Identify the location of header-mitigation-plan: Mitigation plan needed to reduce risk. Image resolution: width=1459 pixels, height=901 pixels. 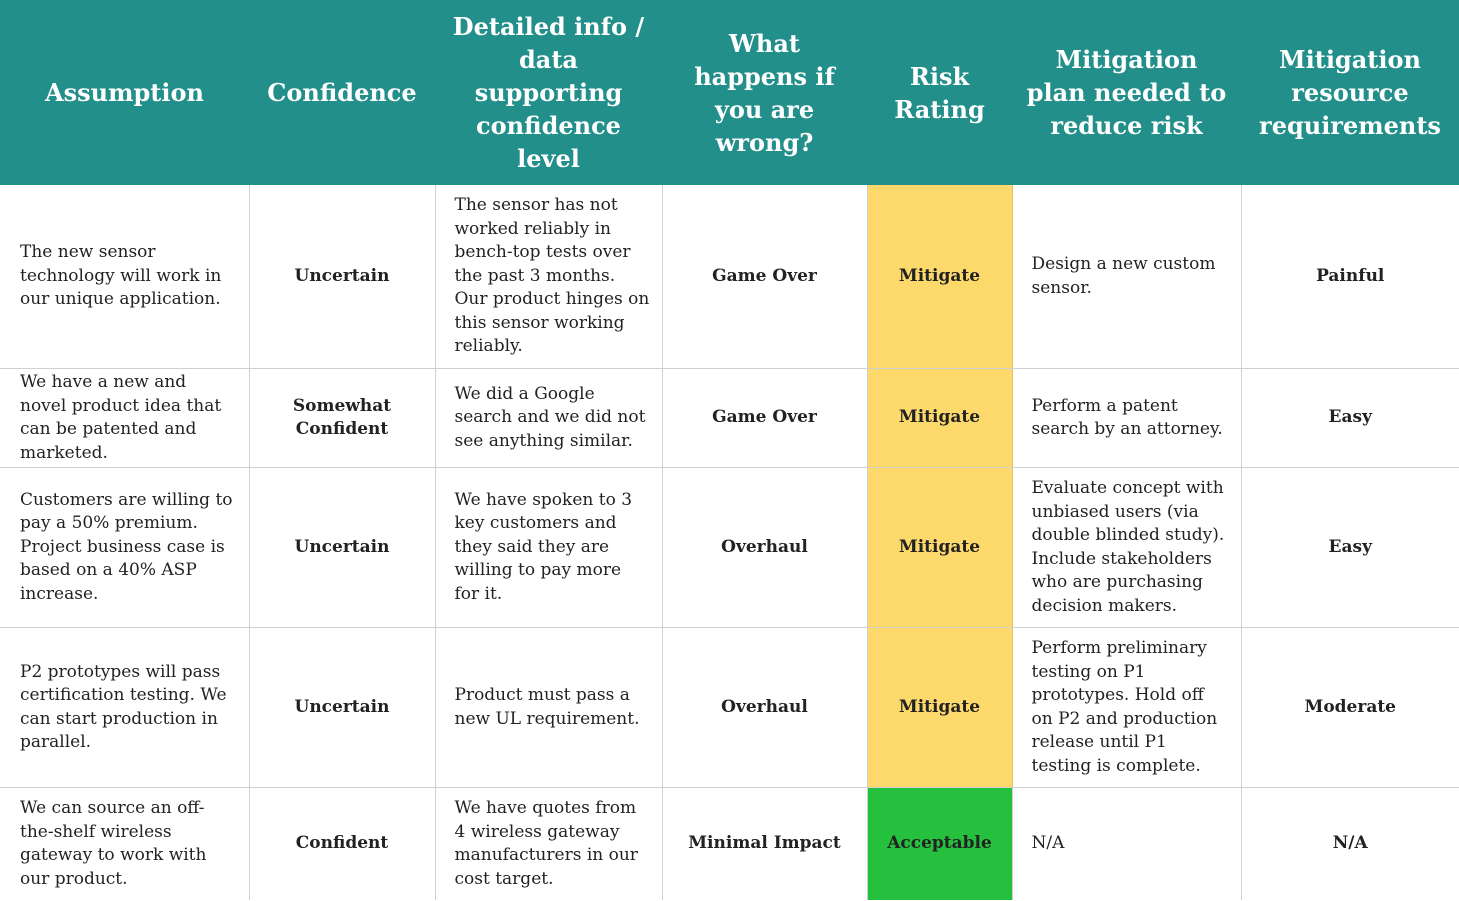
(1126, 92).